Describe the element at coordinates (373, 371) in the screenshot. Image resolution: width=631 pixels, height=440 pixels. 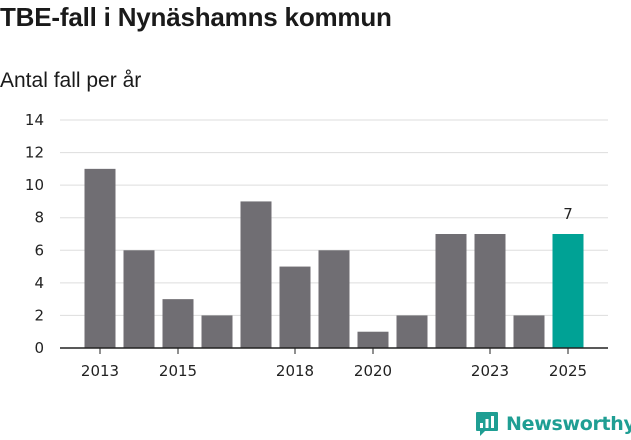
I see `x-tick-label: 2020` at that location.